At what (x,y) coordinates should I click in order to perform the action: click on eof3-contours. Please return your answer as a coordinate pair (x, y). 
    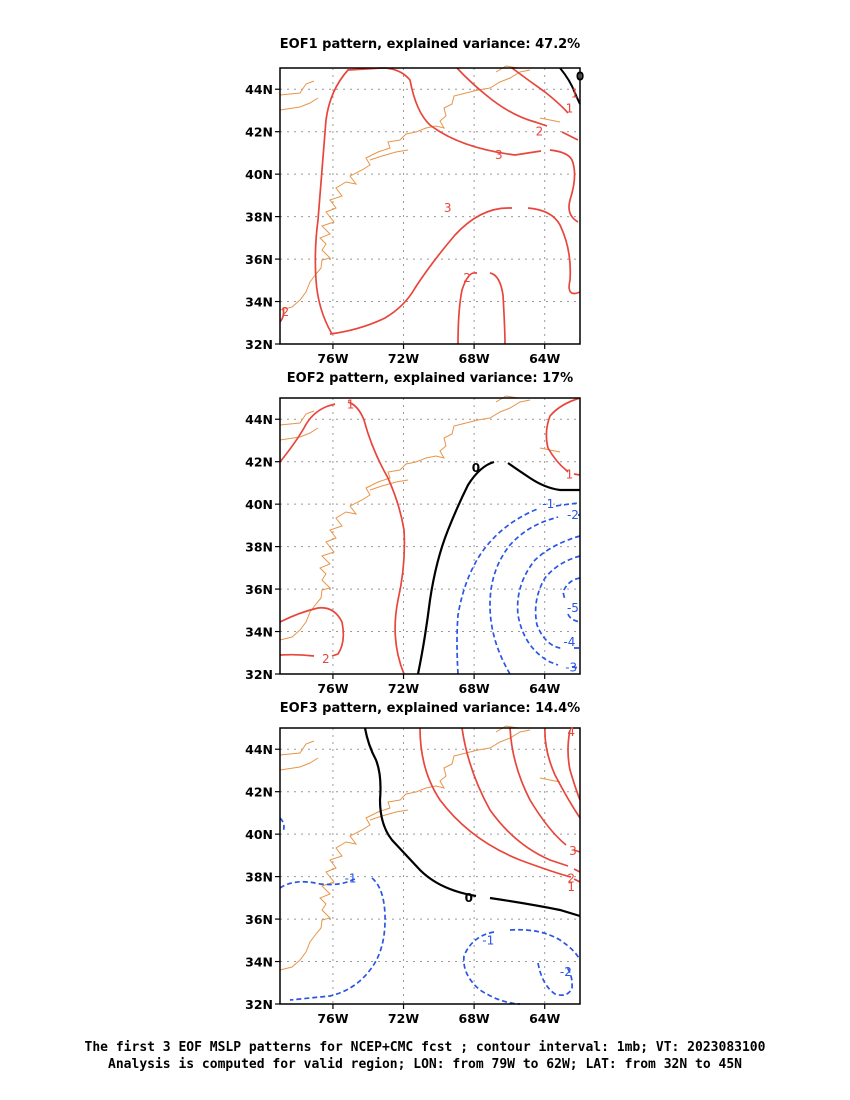
    Looking at the image, I should click on (430, 866).